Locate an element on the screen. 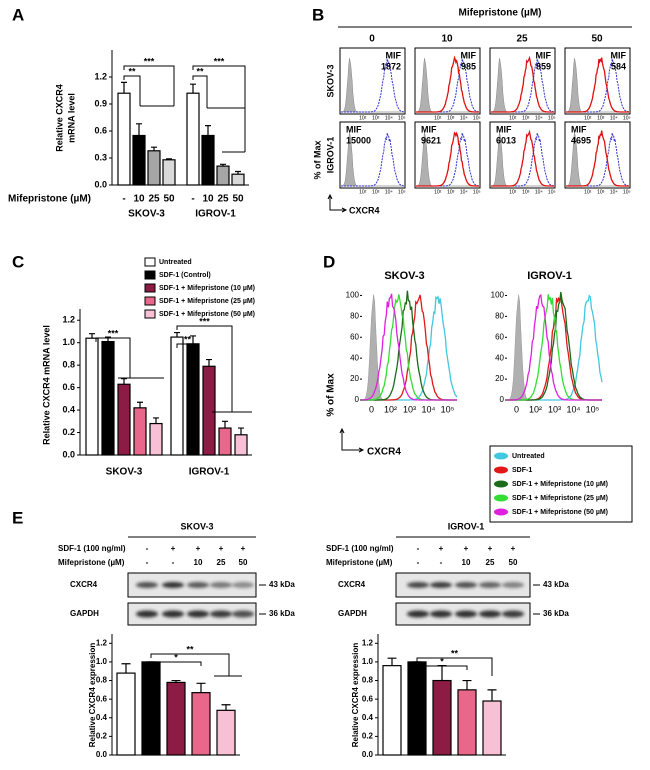  column-label: 50 is located at coordinates (597, 39).